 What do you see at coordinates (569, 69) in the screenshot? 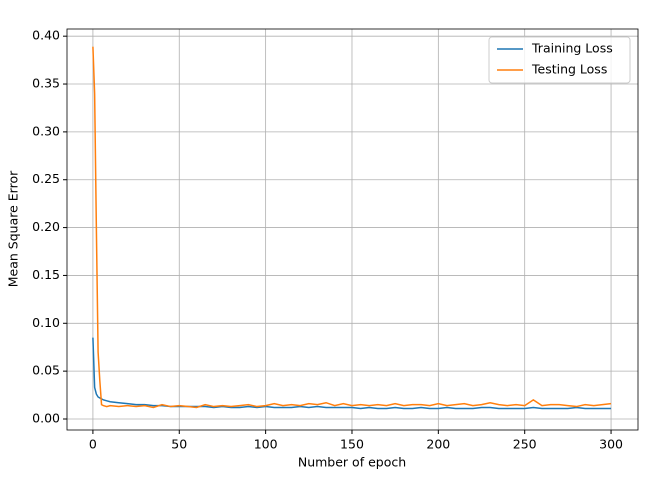
I see `legend-label: Testing Loss` at bounding box center [569, 69].